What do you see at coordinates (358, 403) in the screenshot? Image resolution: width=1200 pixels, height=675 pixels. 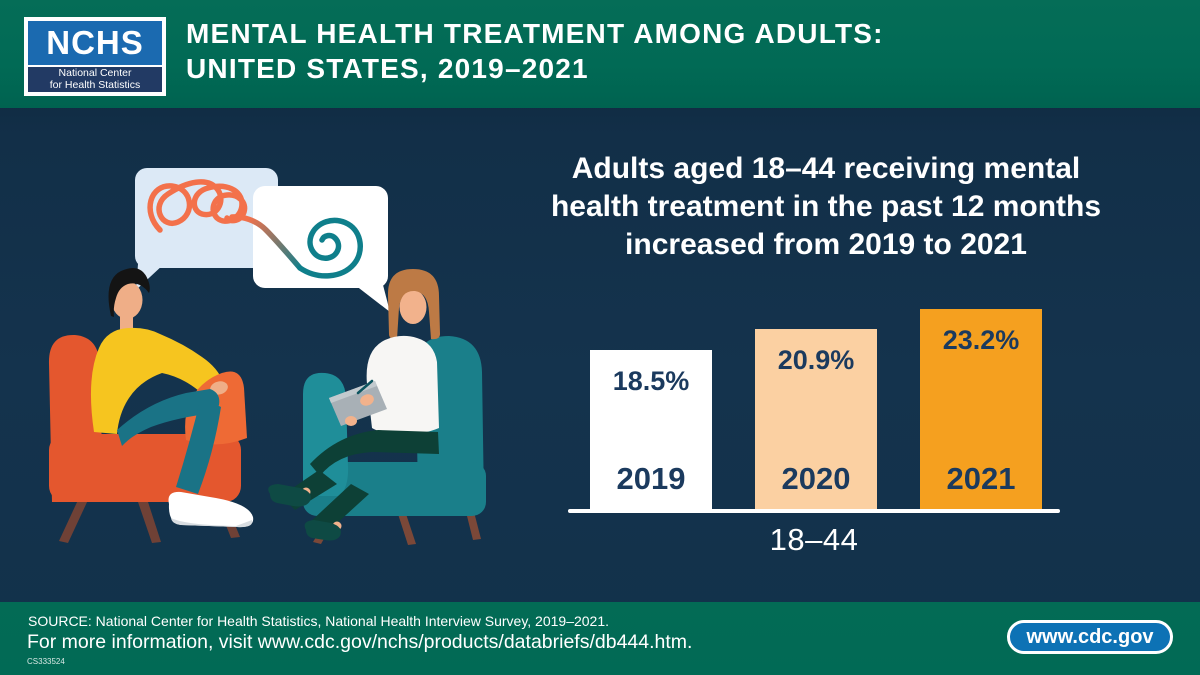 I see `clipboard` at bounding box center [358, 403].